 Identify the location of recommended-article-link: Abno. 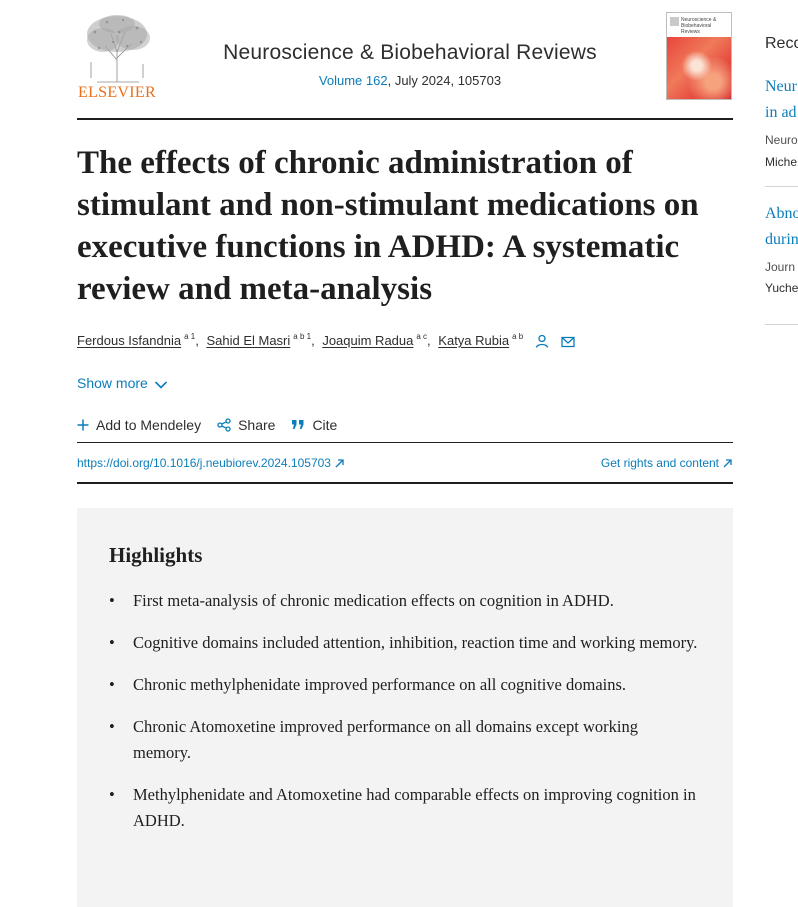
(781, 213).